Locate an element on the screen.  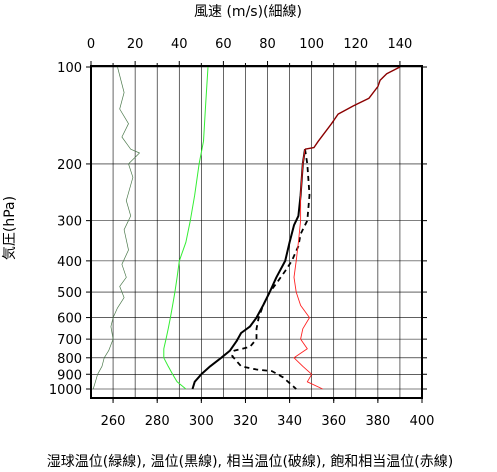
top-tick-label: 0 is located at coordinates (91, 44).